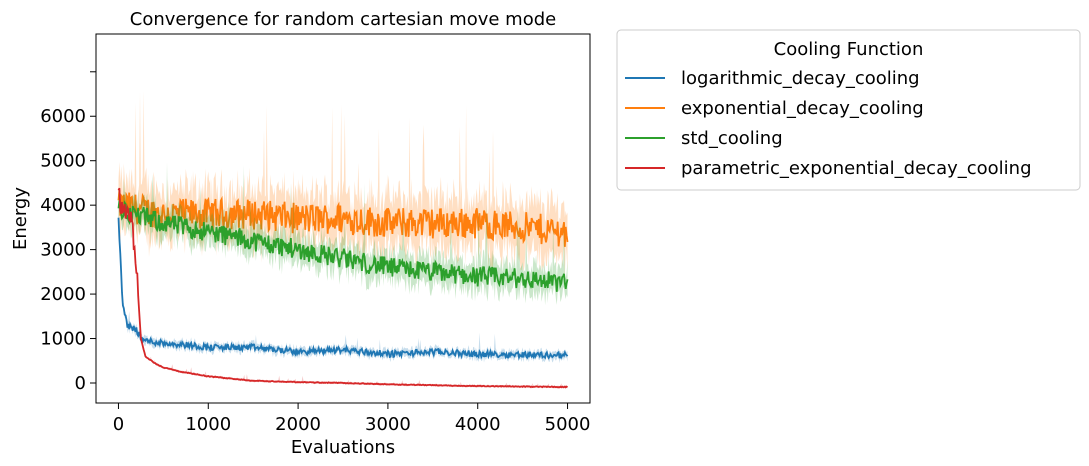  Describe the element at coordinates (63, 250) in the screenshot. I see `y-tick-label: 3000` at that location.